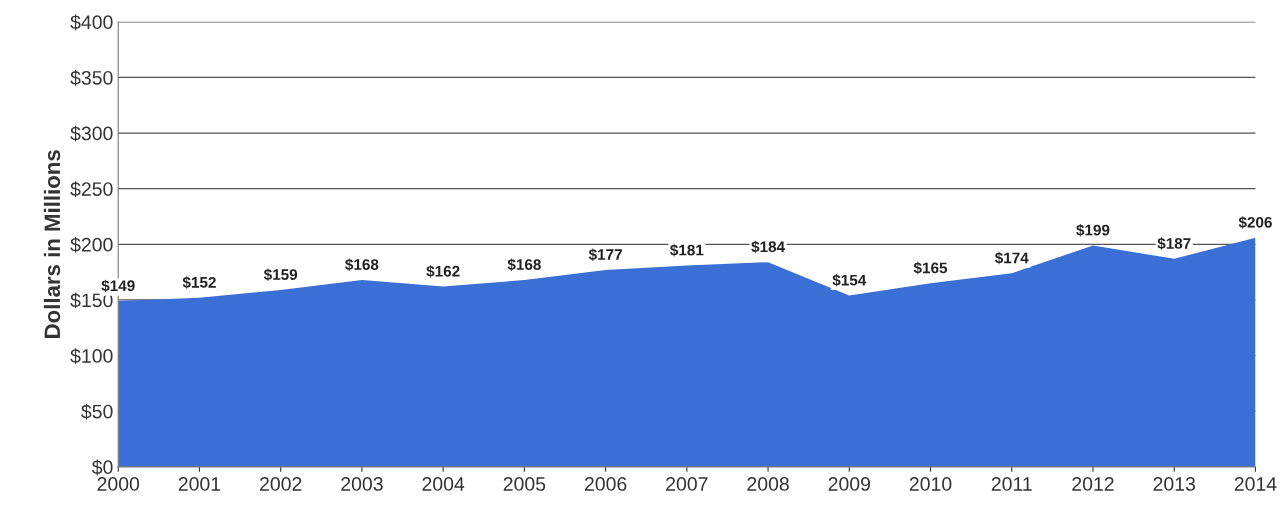 This screenshot has height=508, width=1285. I want to click on data-label: $184, so click(768, 247).